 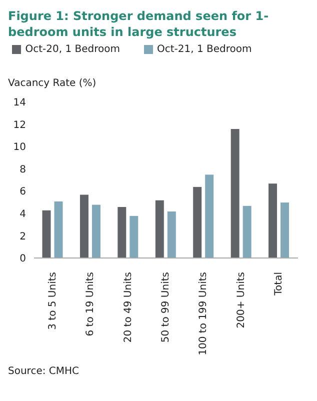 What do you see at coordinates (19, 103) in the screenshot?
I see `y-tick-label: 14` at bounding box center [19, 103].